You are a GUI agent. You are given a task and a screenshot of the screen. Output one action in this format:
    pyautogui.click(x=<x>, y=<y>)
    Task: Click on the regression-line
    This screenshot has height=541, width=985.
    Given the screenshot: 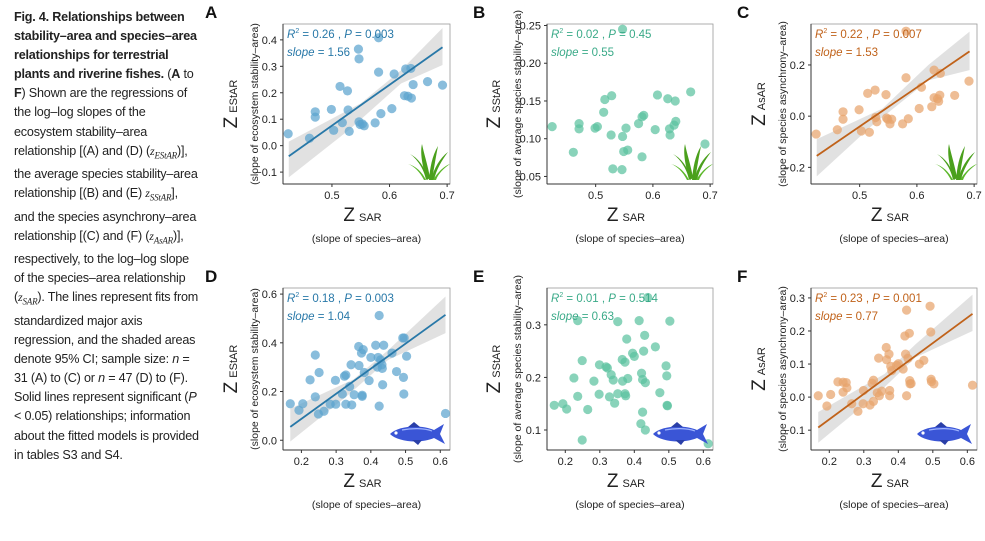 What is the action you would take?
    pyautogui.click(x=366, y=101)
    